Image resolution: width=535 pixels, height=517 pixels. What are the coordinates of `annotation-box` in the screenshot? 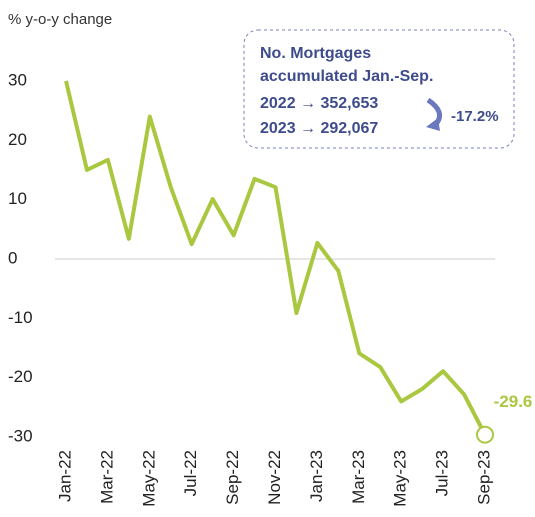 It's located at (379, 89).